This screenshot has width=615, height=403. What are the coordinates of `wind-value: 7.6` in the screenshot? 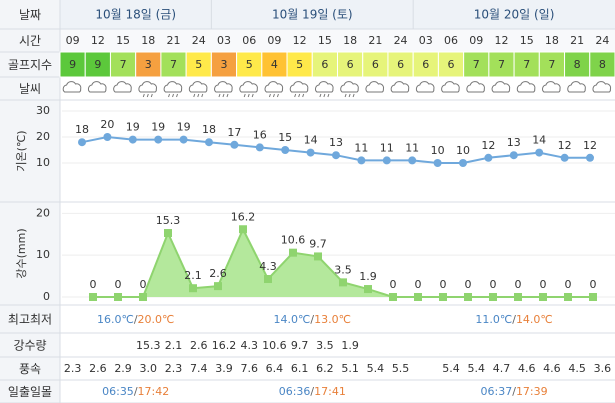 It's located at (249, 368).